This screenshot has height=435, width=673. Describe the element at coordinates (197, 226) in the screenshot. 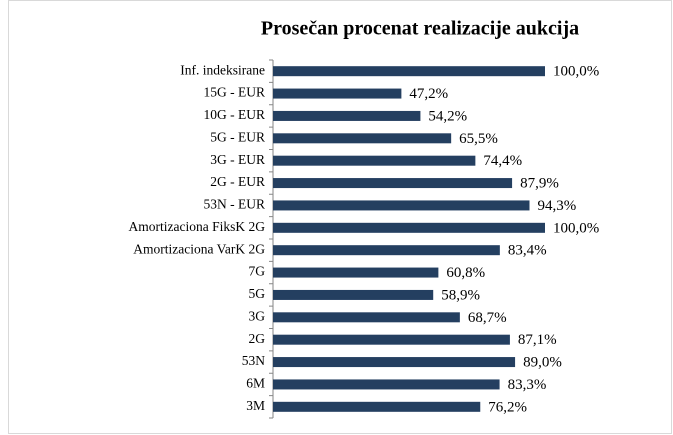

I see `y-tick-label: Amortizaciona FiksK 2G` at that location.